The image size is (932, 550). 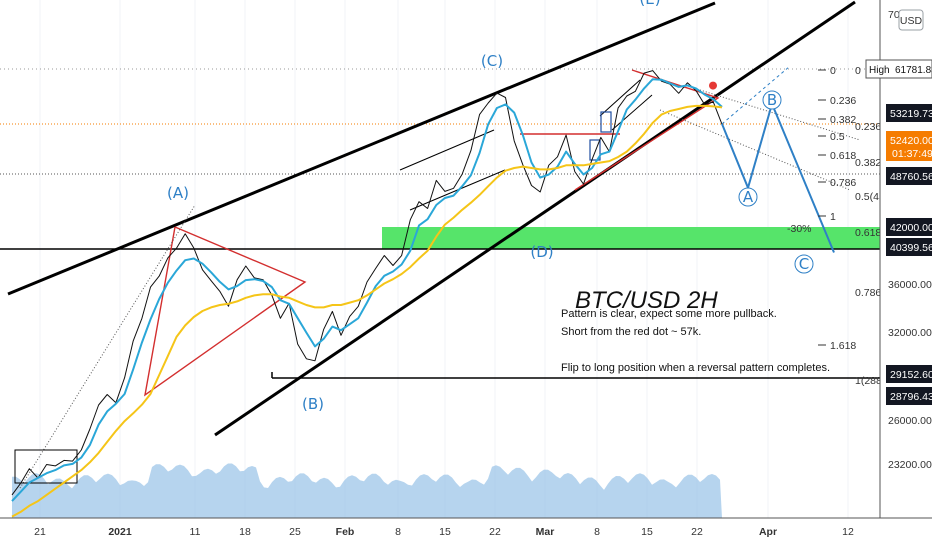 I want to click on fib-right-label: 0, so click(x=858, y=71).